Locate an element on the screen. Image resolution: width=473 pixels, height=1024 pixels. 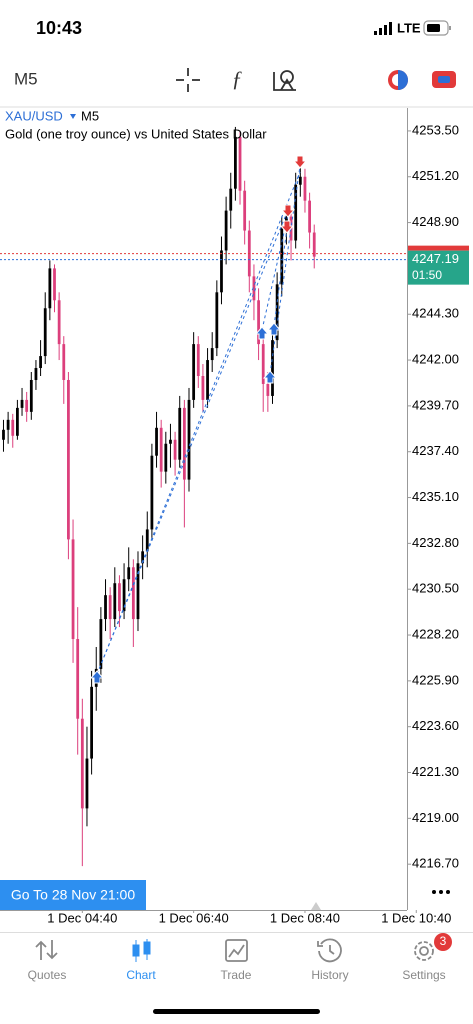
sell-arrows is located at coordinates (293, 194).